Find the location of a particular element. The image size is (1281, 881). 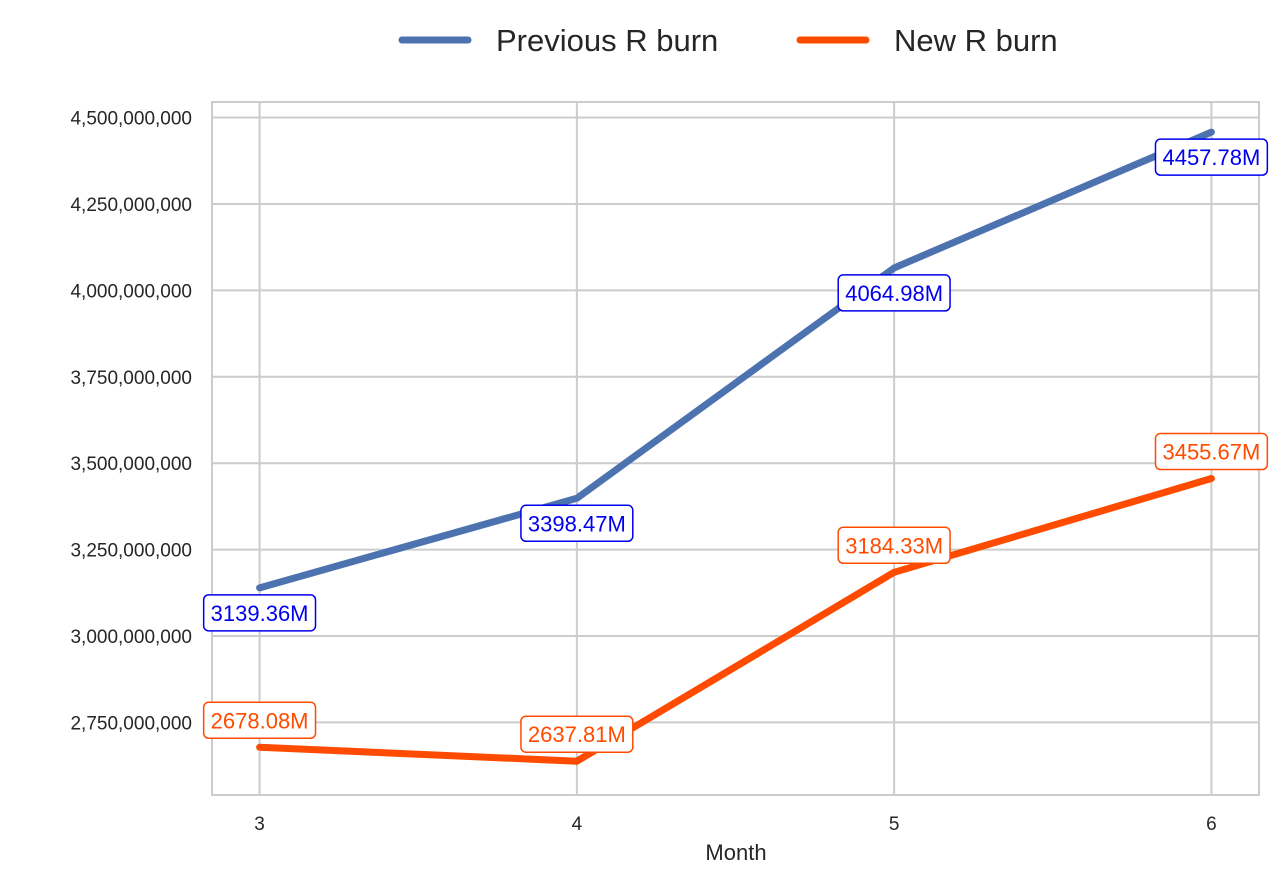

data-label: 3398.47M is located at coordinates (577, 523).